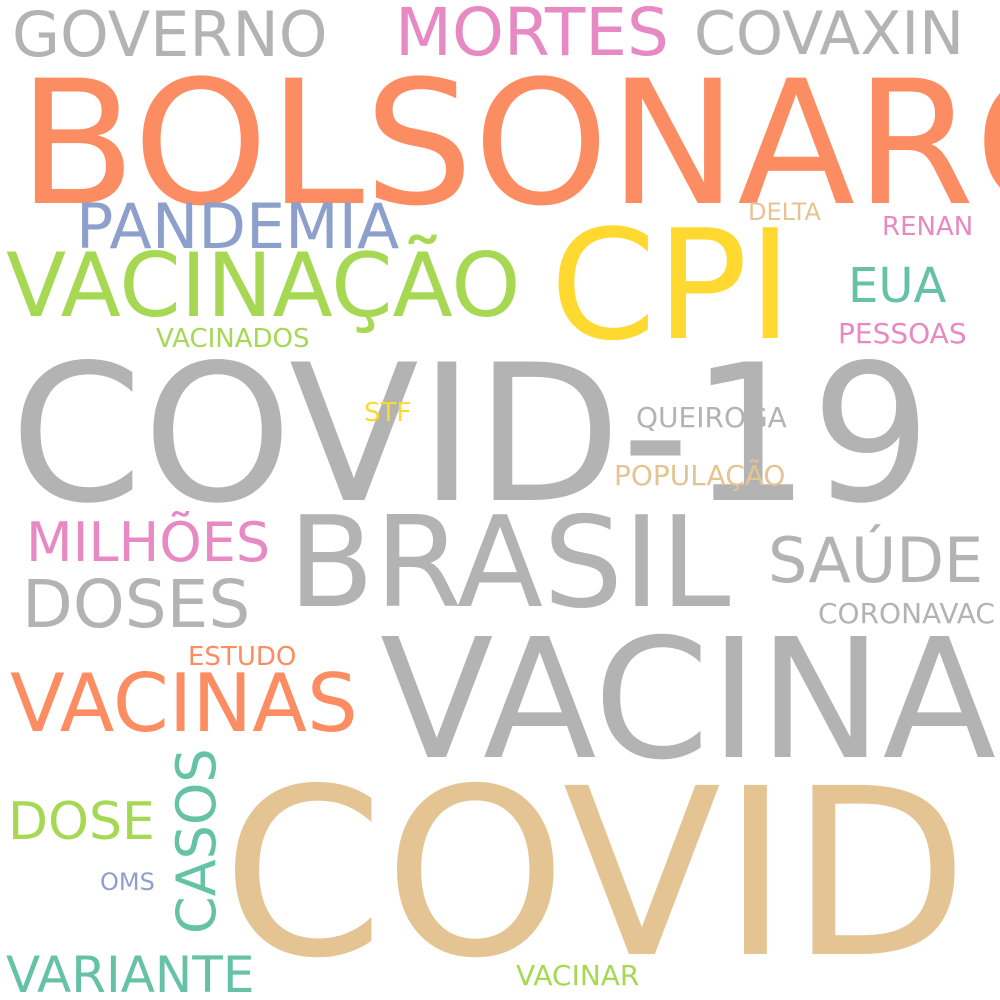 The width and height of the screenshot is (1000, 1000). What do you see at coordinates (242, 657) in the screenshot?
I see `word-estudo: ESTUDO` at bounding box center [242, 657].